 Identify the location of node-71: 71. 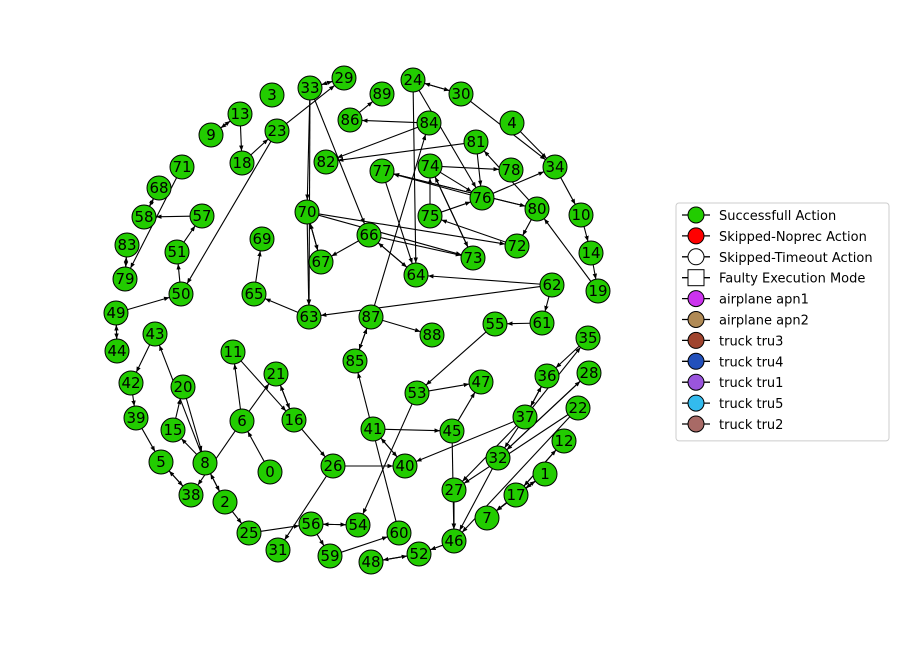
(182, 167).